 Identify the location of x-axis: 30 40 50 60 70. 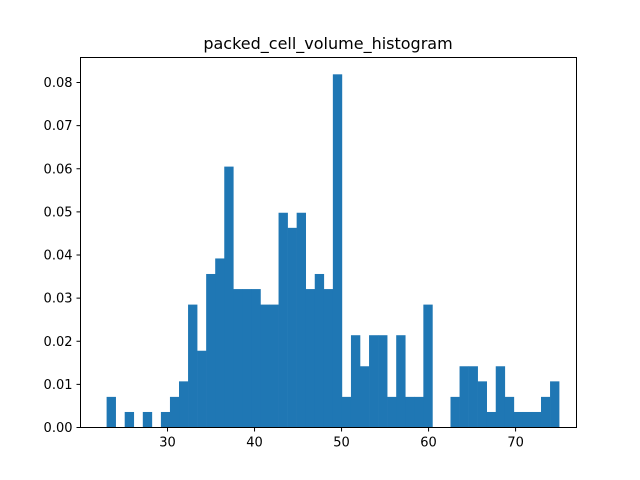
(341, 439).